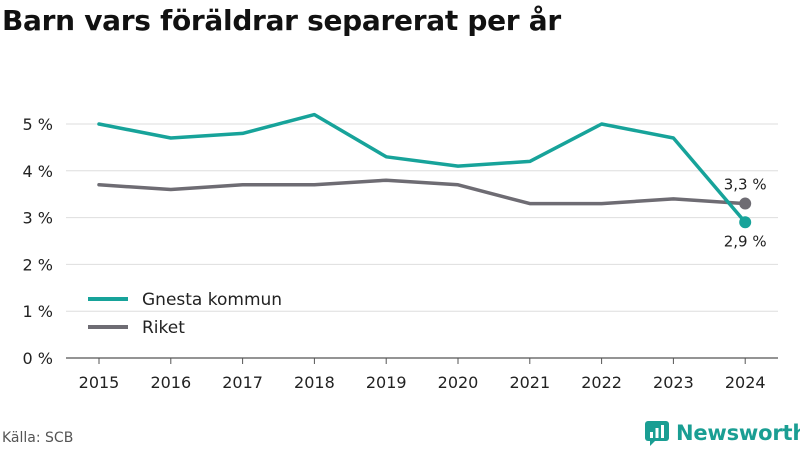 This screenshot has width=800, height=450. What do you see at coordinates (185, 314) in the screenshot?
I see `legend: Gnesta kommun Riket` at bounding box center [185, 314].